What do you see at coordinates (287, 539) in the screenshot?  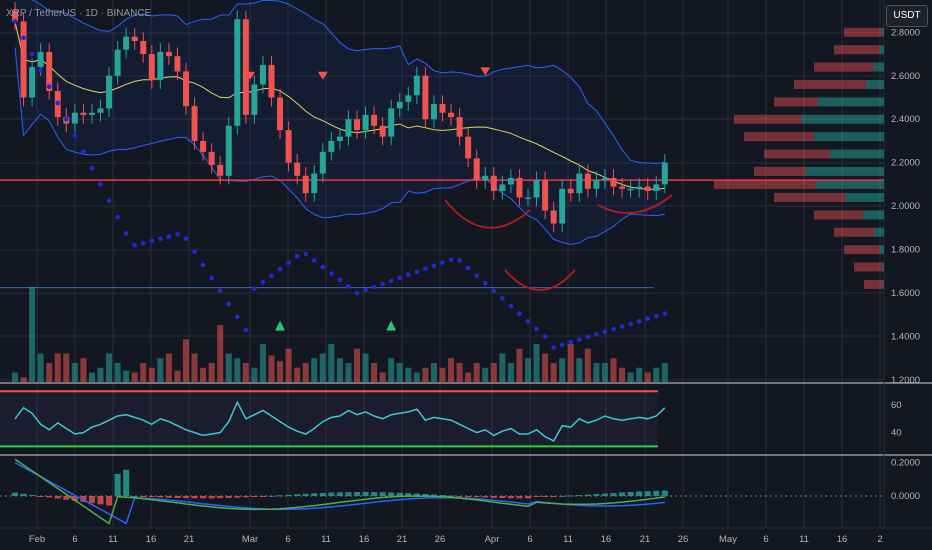 I see `time-tick-label: 6` at bounding box center [287, 539].